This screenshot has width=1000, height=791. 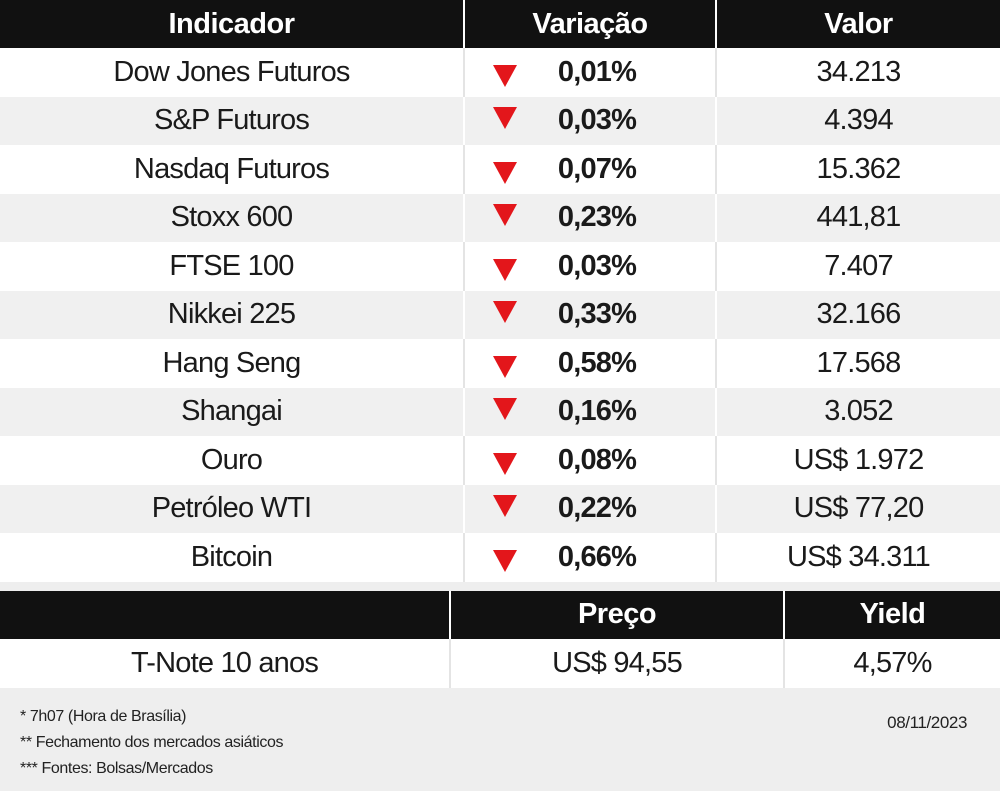 I want to click on variation-cell: 0,58%, so click(x=589, y=363).